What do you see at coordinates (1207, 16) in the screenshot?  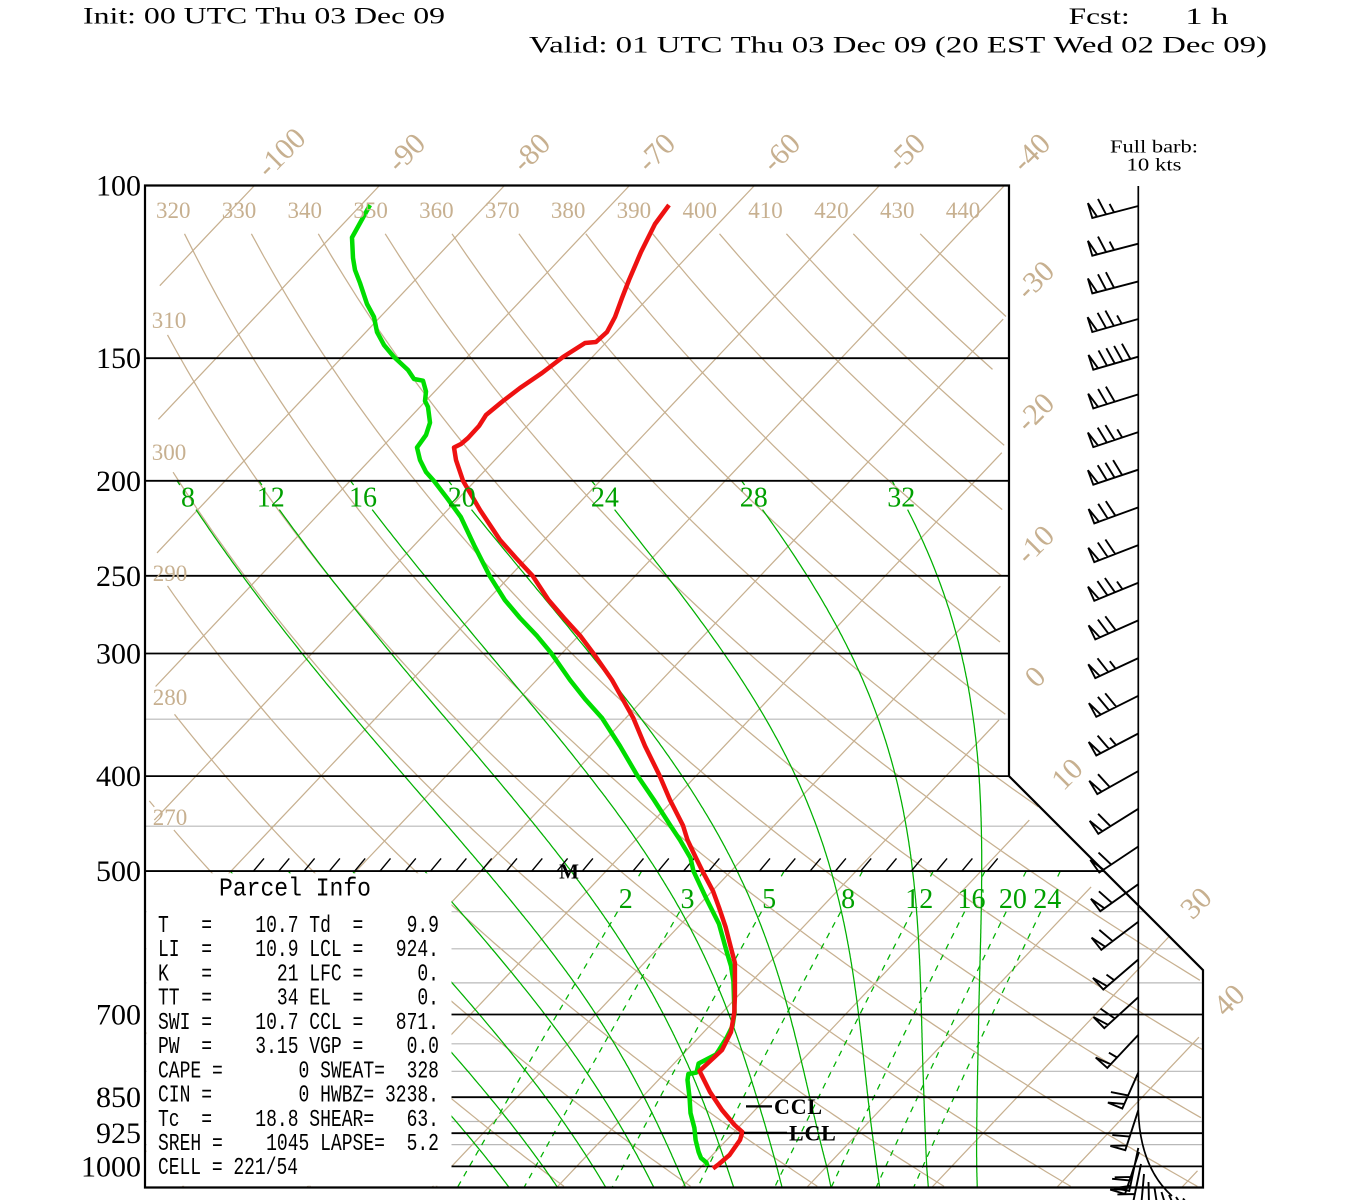 I see `svg-text: 1 h` at bounding box center [1207, 16].